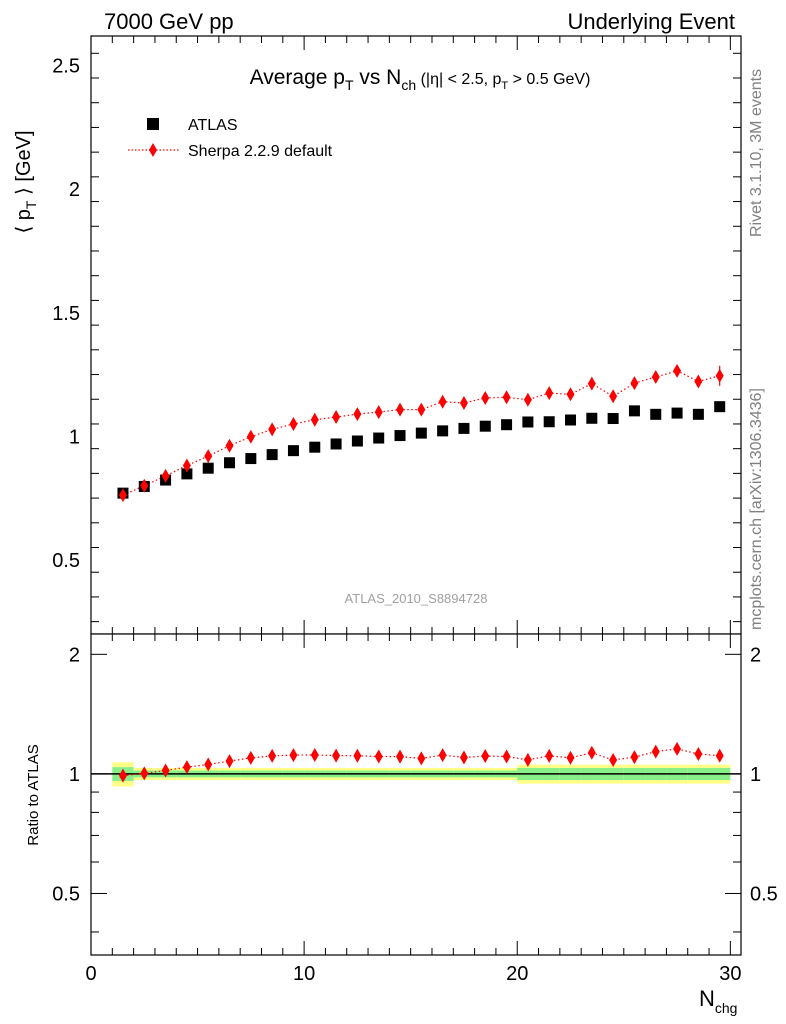 Image resolution: width=786 pixels, height=1024 pixels. What do you see at coordinates (756, 152) in the screenshot?
I see `rivet-version-label: Rivet 3.1.10, 3M events` at bounding box center [756, 152].